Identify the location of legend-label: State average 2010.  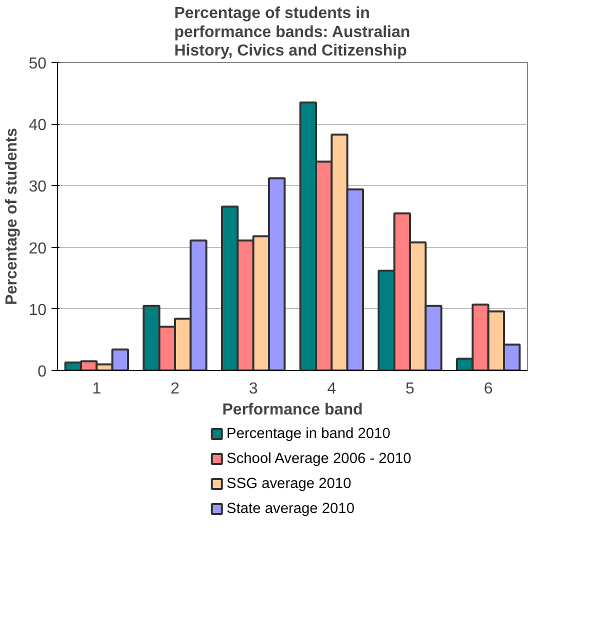
(290, 509).